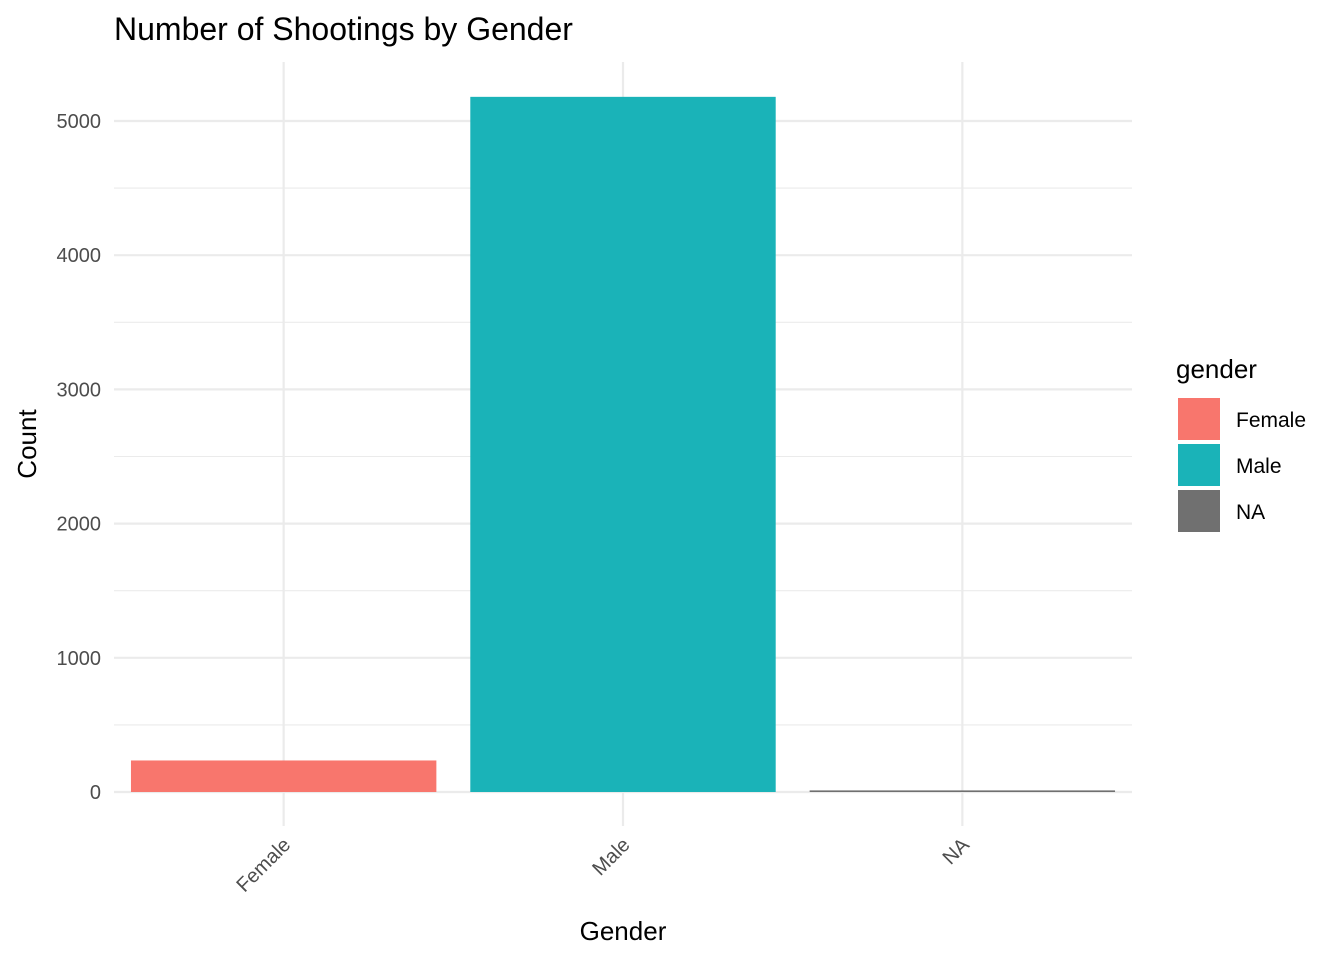 This screenshot has width=1344, height=960. I want to click on x-axis-ticks: Female Male NA, so click(603, 865).